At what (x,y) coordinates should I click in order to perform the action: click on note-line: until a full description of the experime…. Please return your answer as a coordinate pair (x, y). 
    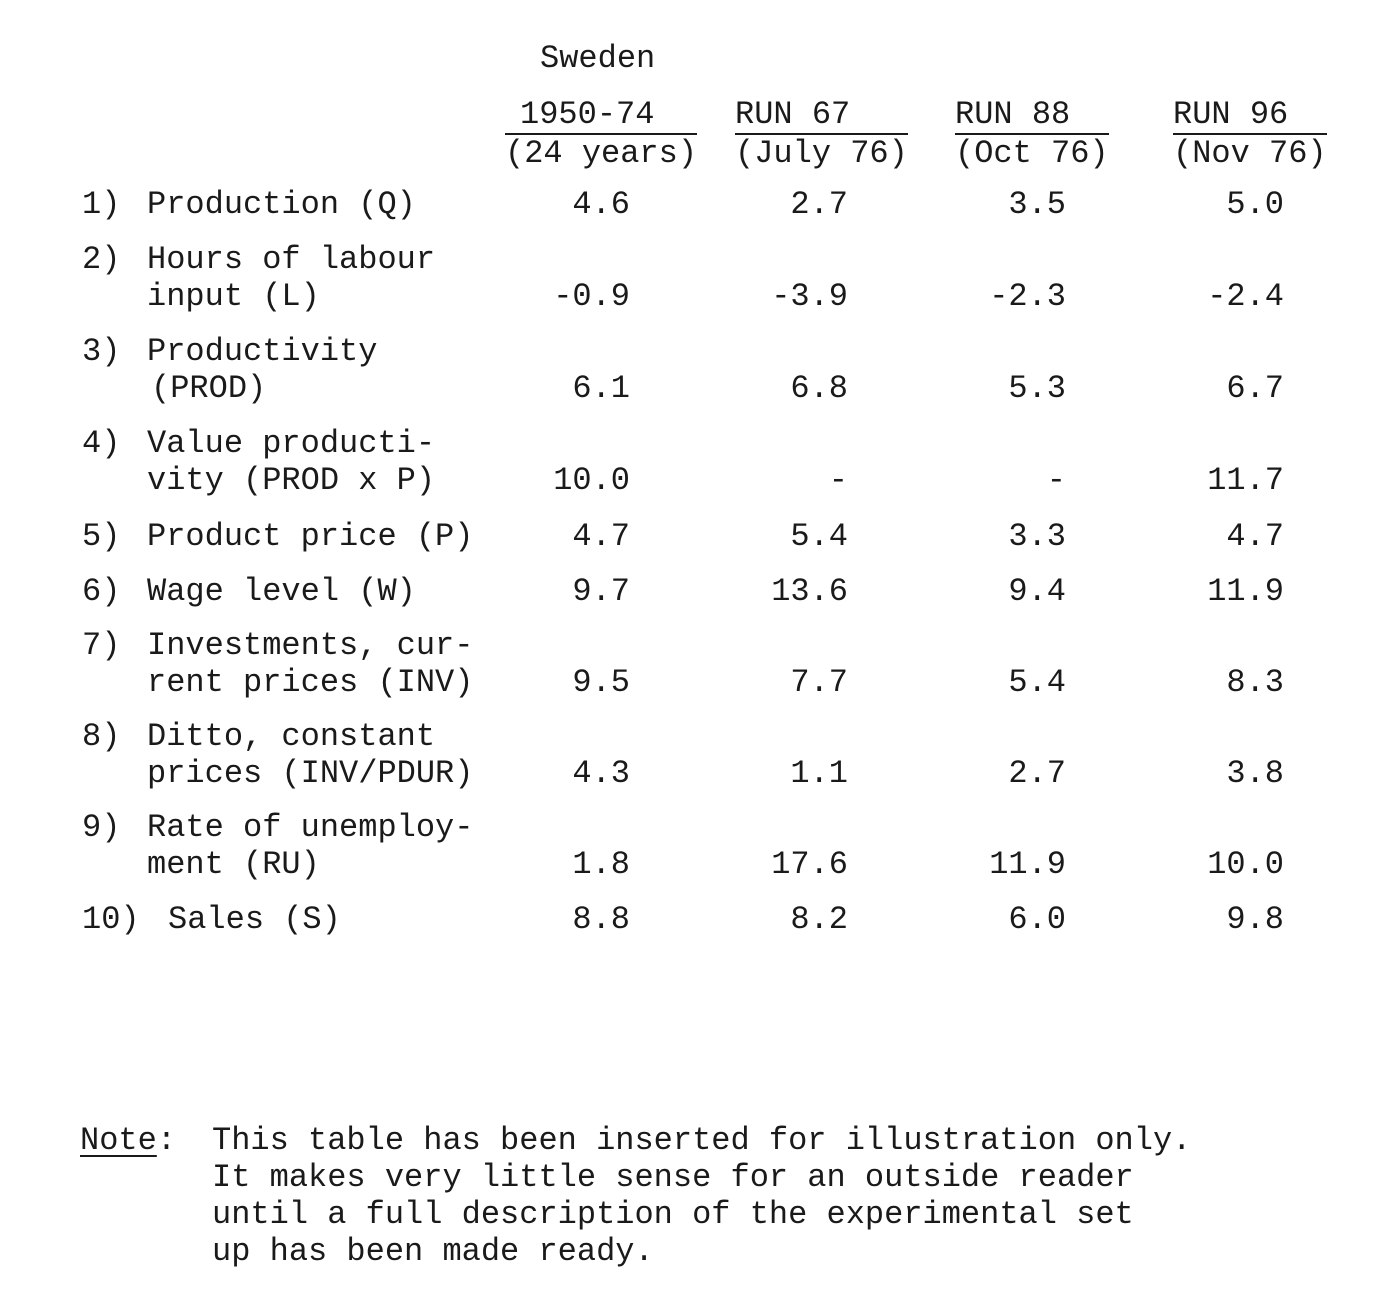
    Looking at the image, I should click on (673, 1214).